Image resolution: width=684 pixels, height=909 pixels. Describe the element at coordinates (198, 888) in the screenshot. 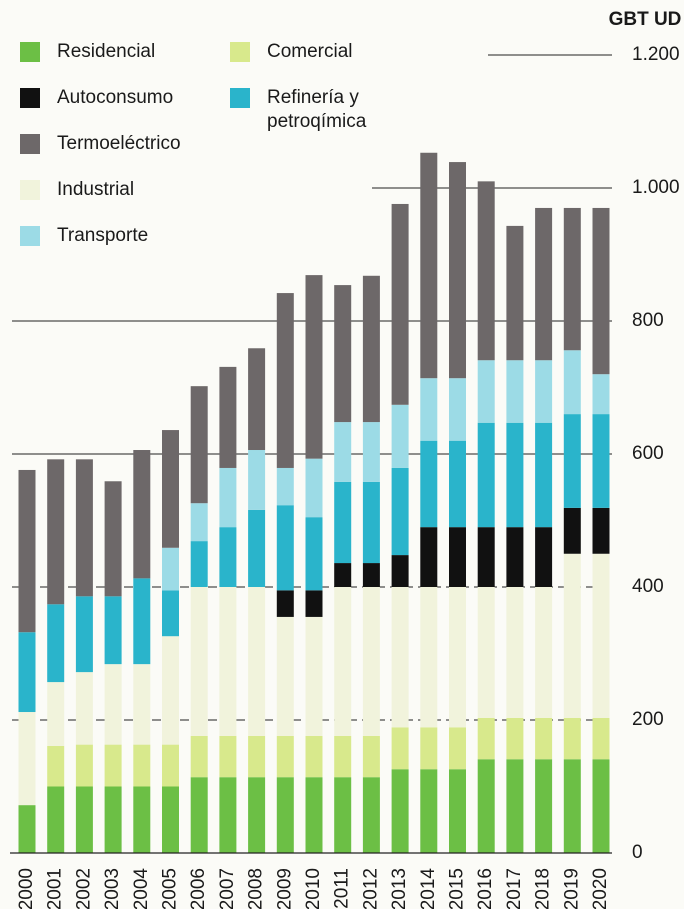

I see `x-tick-label: 2006` at that location.